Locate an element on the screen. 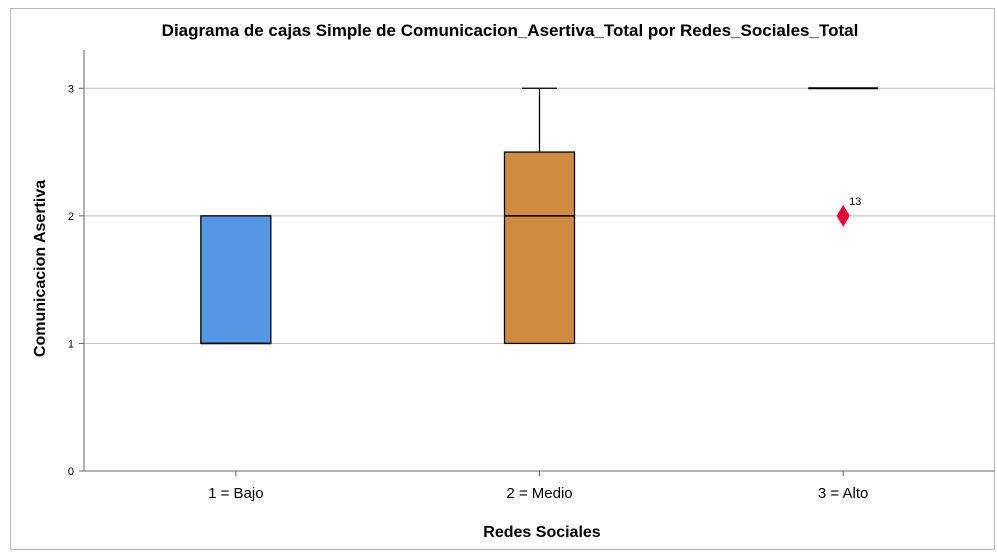 The image size is (997, 552). x-tick-label: 3 = Alto is located at coordinates (843, 493).